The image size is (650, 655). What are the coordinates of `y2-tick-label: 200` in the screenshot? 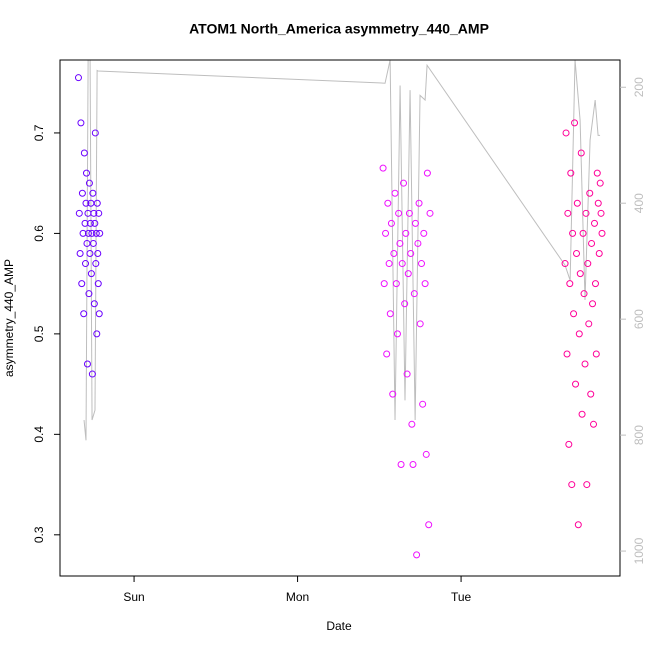 It's located at (639, 87).